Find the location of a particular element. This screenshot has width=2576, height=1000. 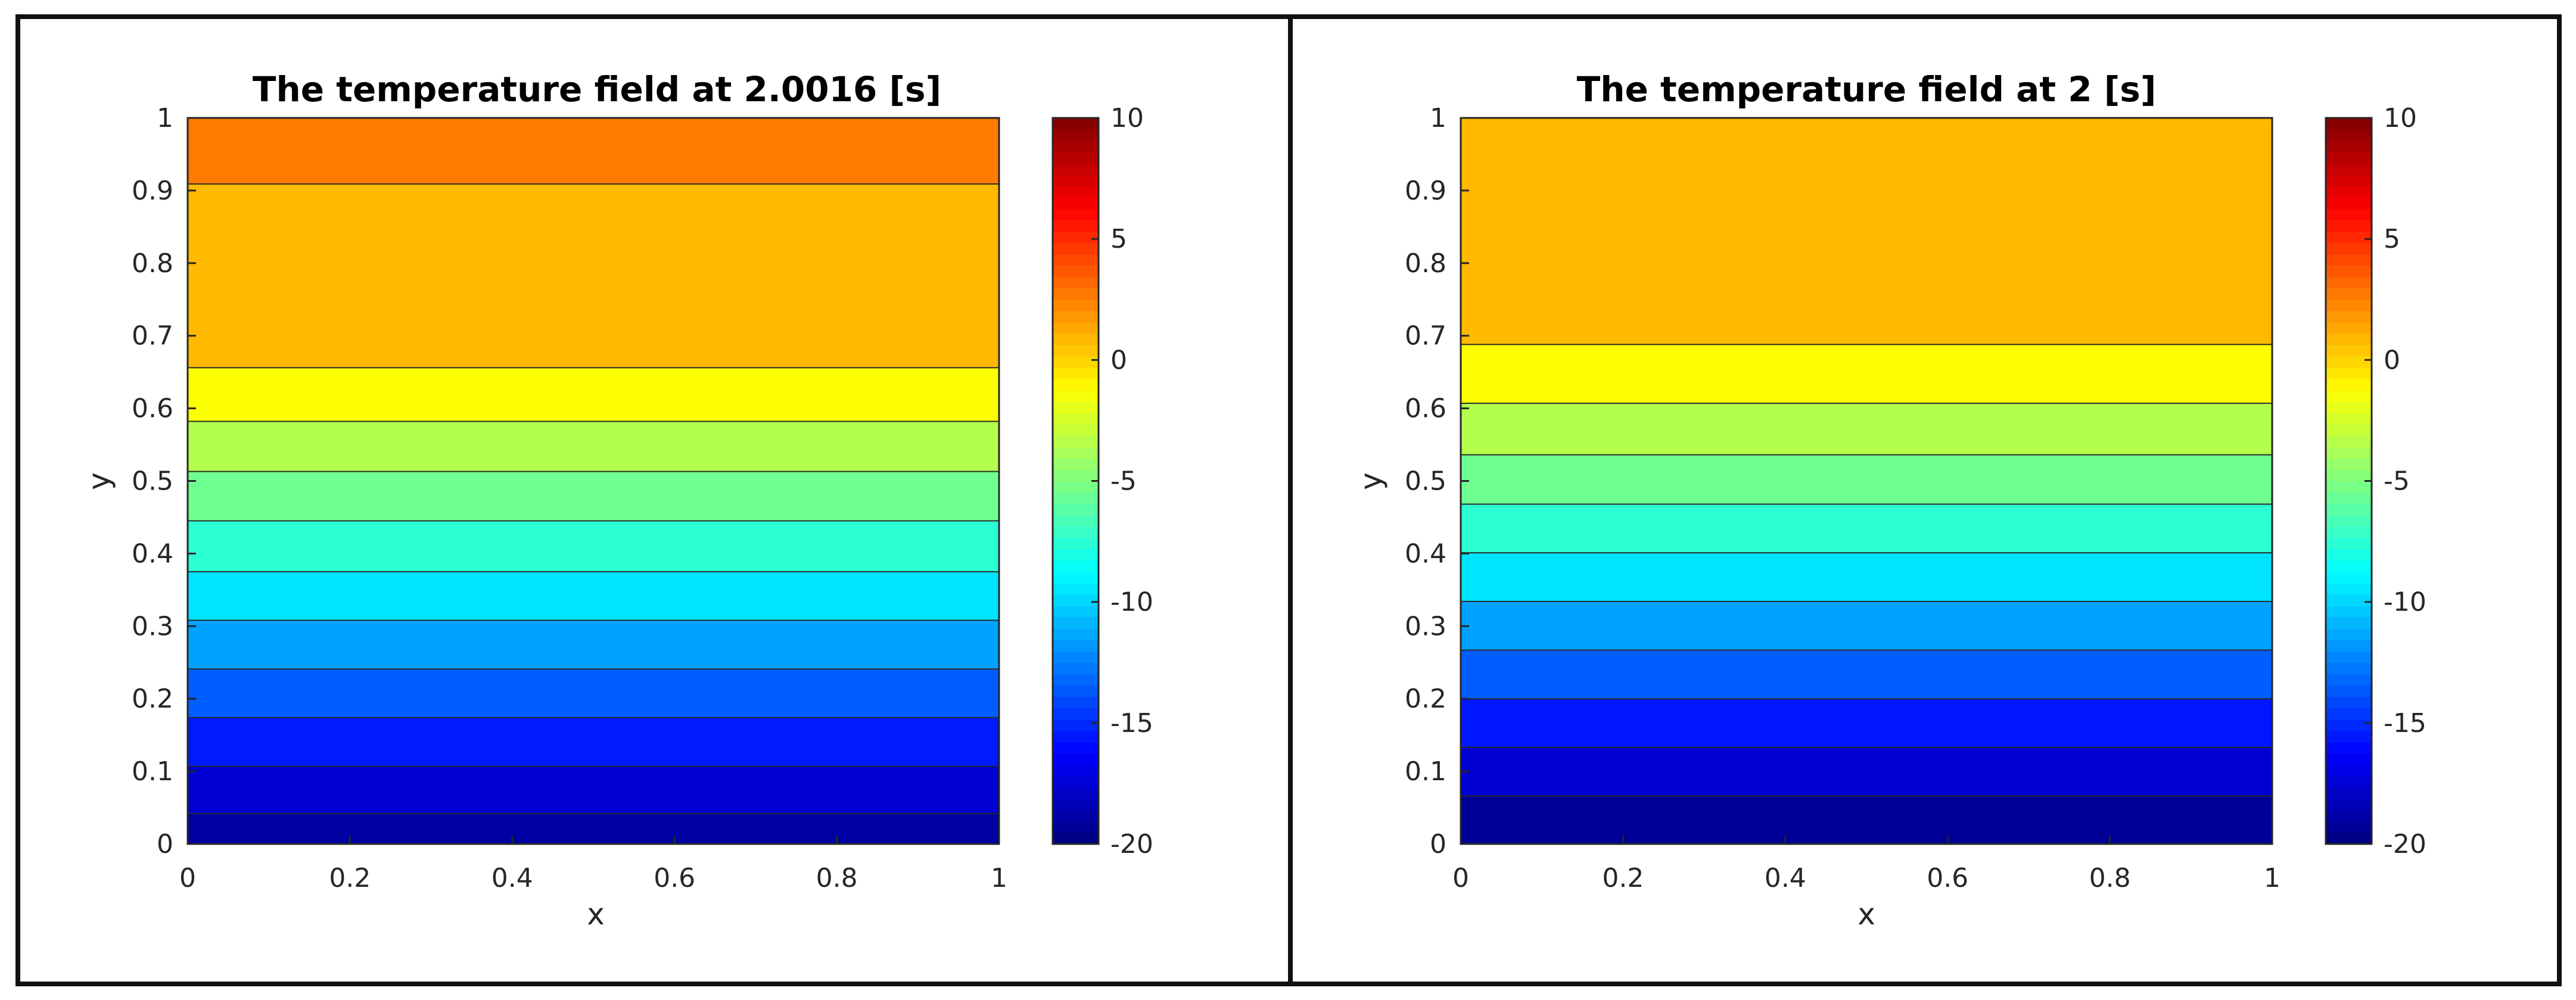

y-tick-label: 0.7 is located at coordinates (152, 336).